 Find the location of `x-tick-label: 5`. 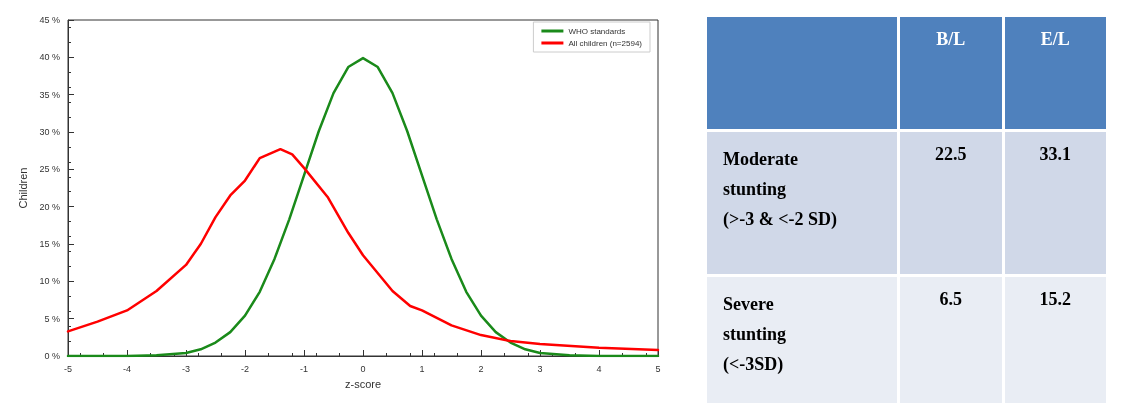

x-tick-label: 5 is located at coordinates (658, 368).